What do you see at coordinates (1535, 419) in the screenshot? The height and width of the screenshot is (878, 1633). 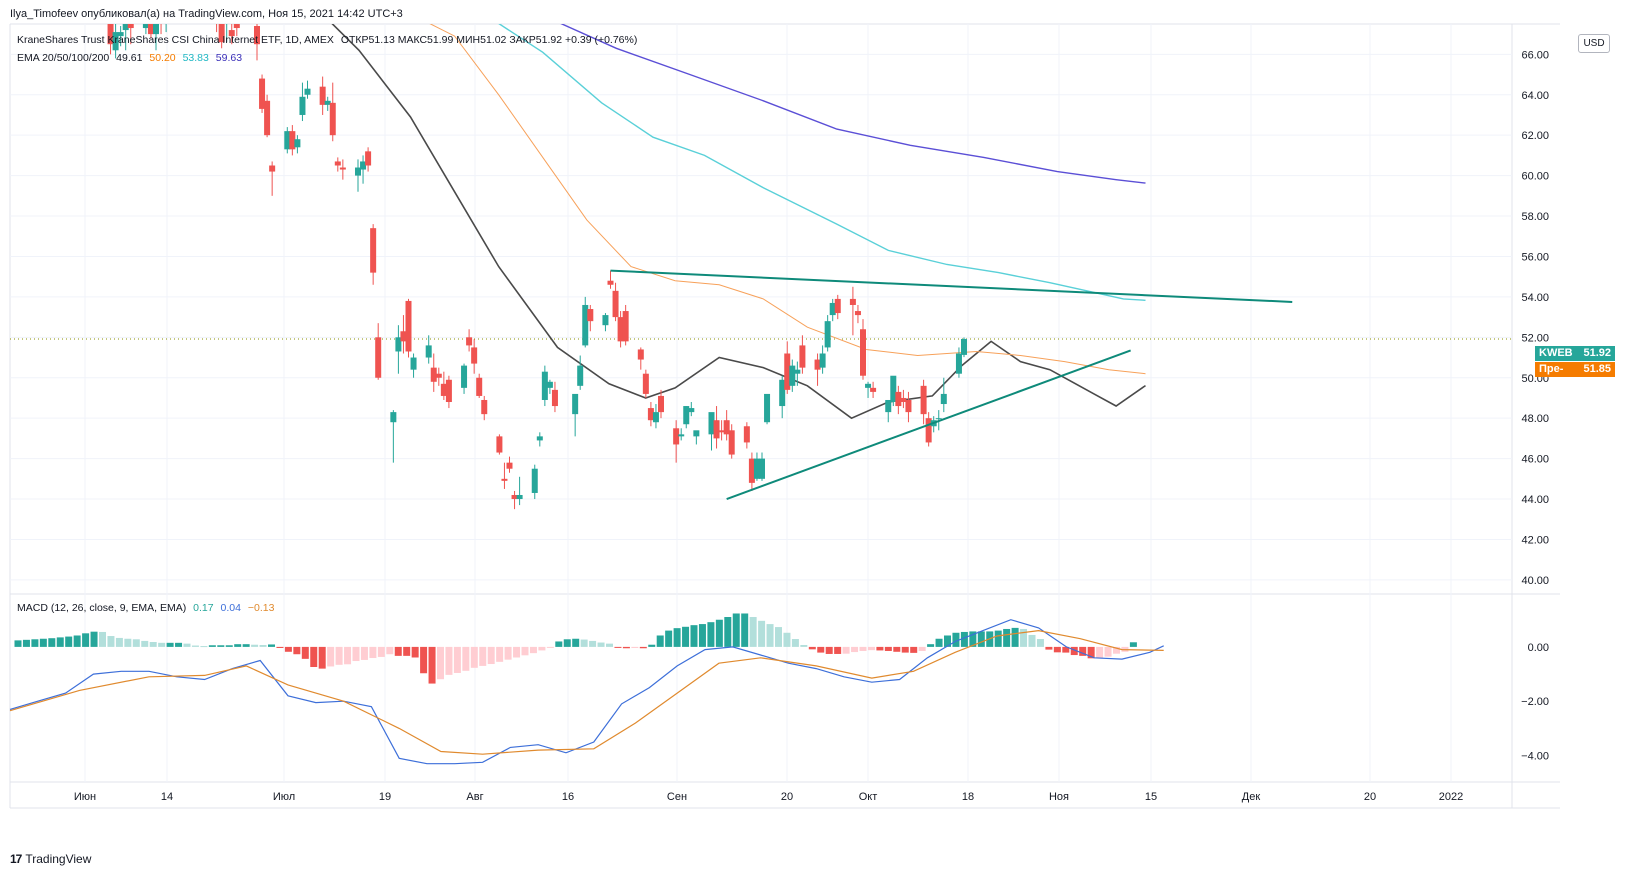 I see `y-tick-label: 48.00` at bounding box center [1535, 419].